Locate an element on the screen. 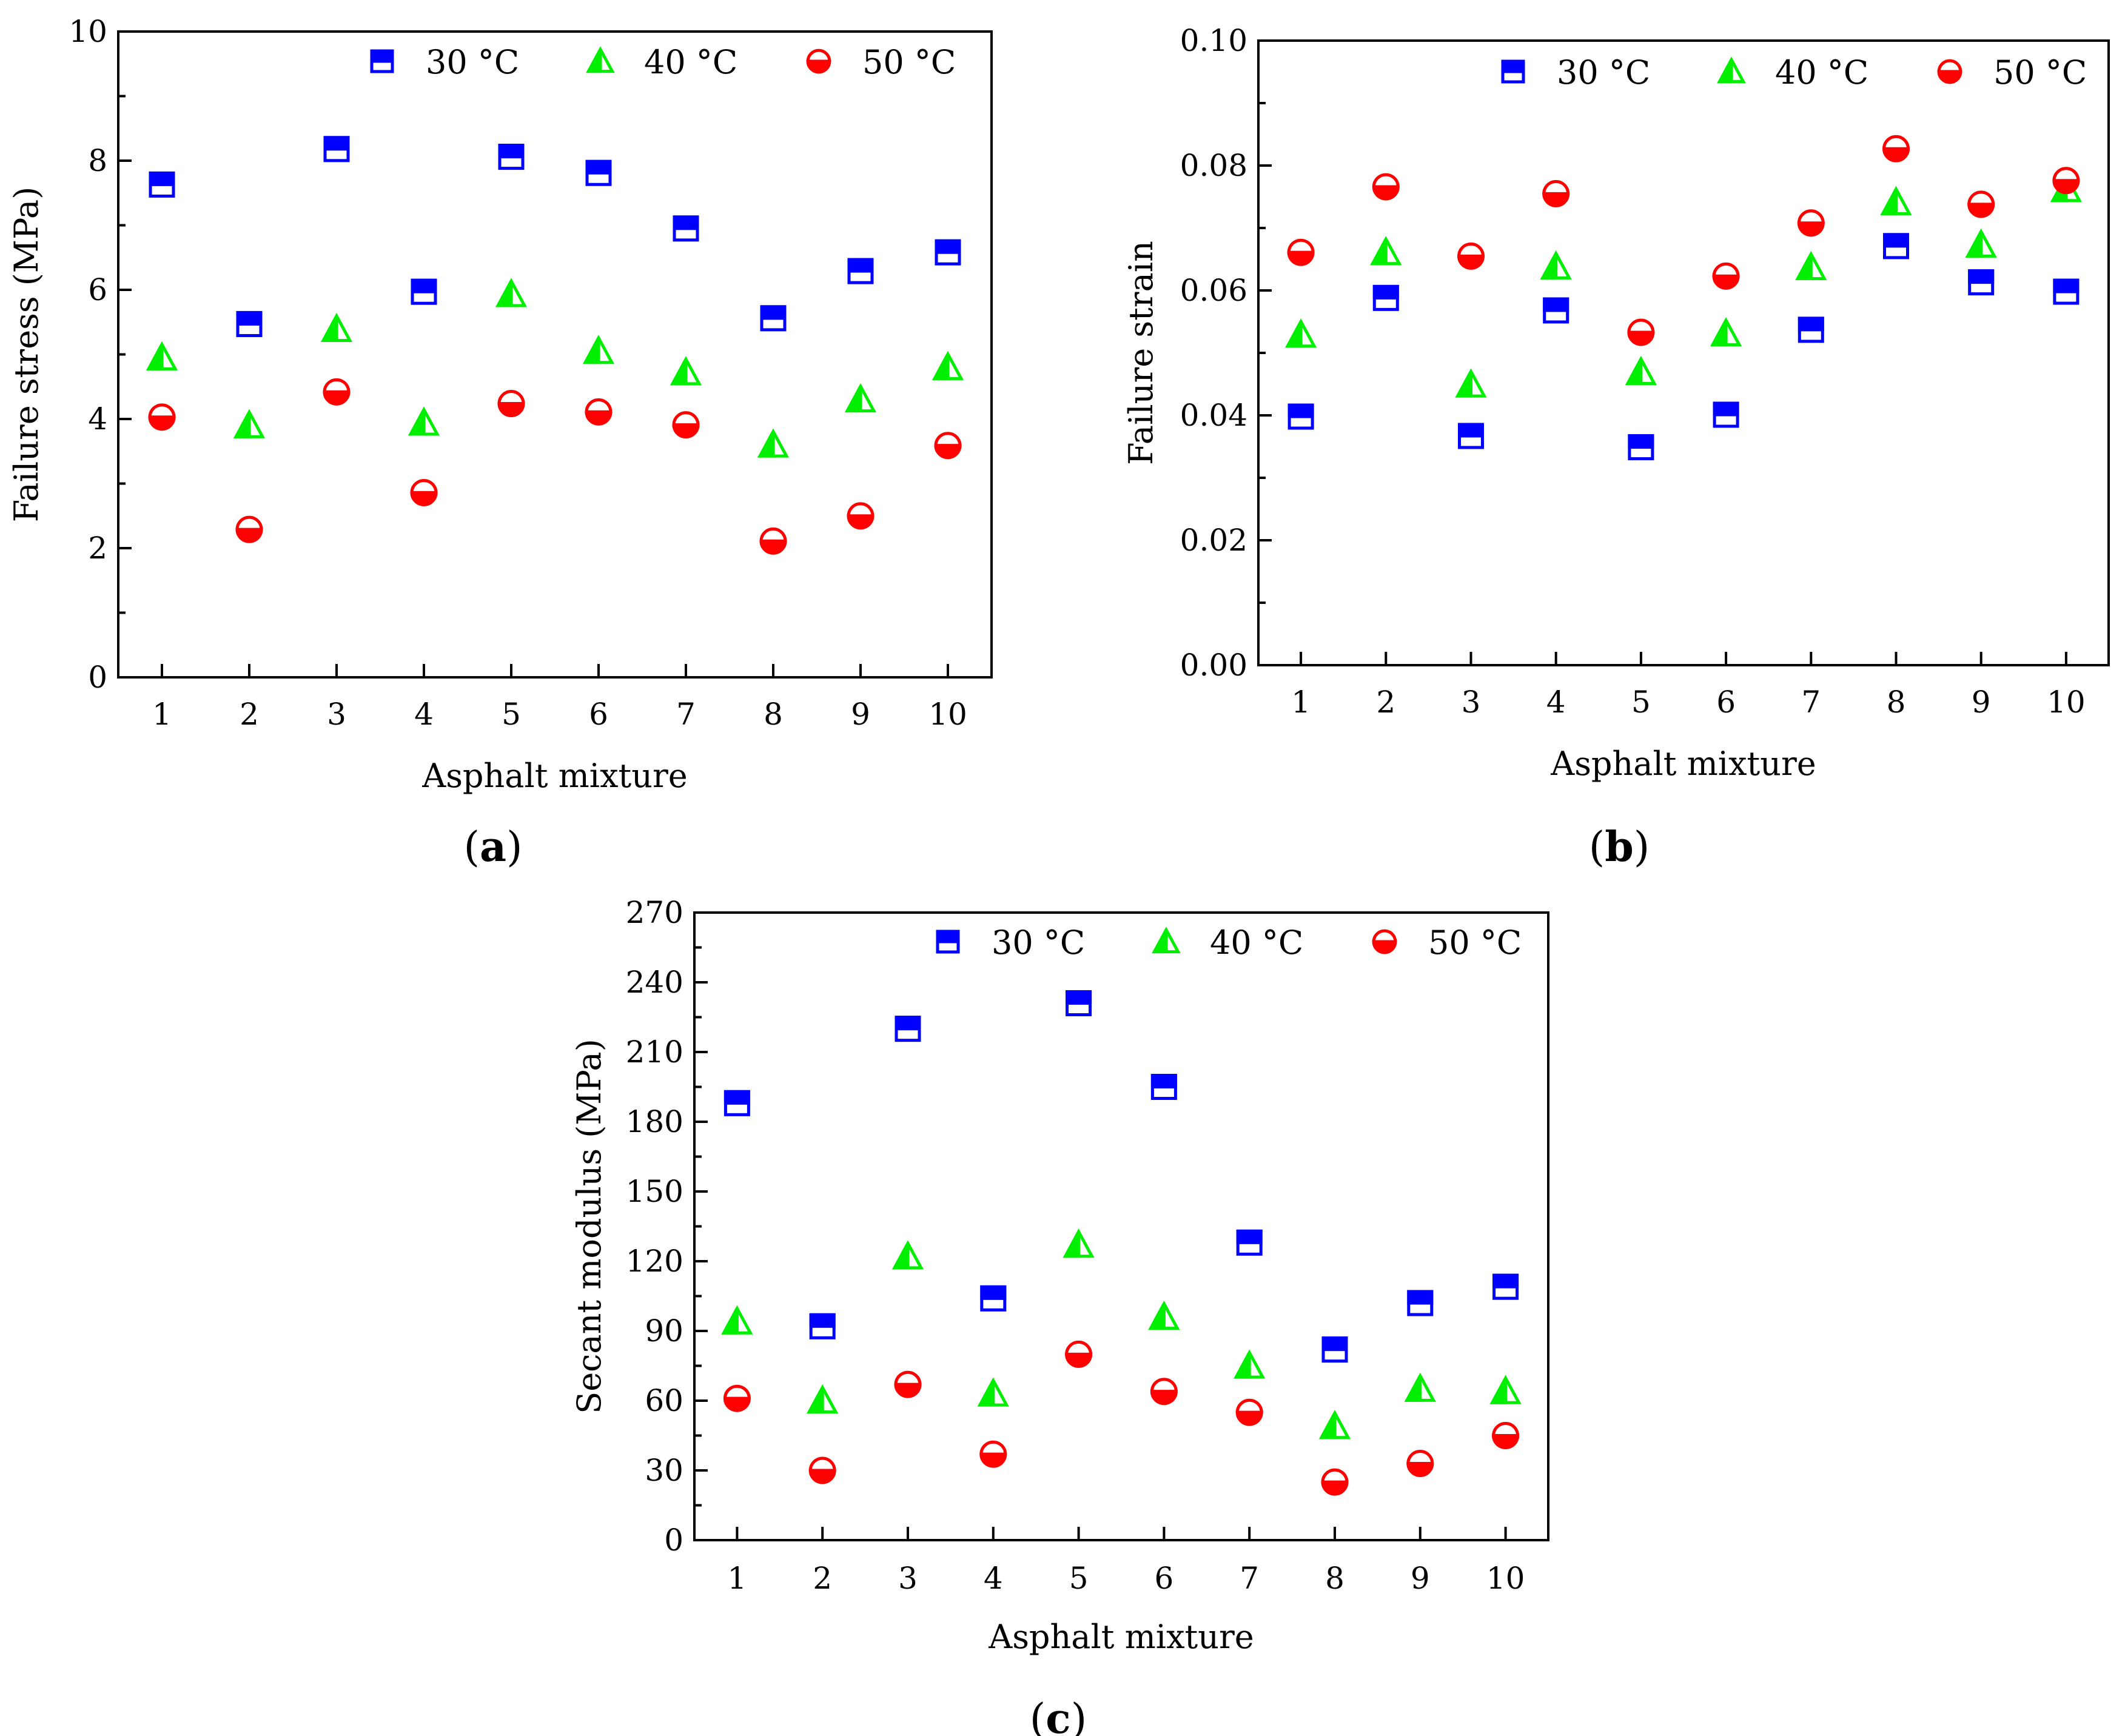 The width and height of the screenshot is (2125, 1736). caption-letter: b is located at coordinates (1619, 847).